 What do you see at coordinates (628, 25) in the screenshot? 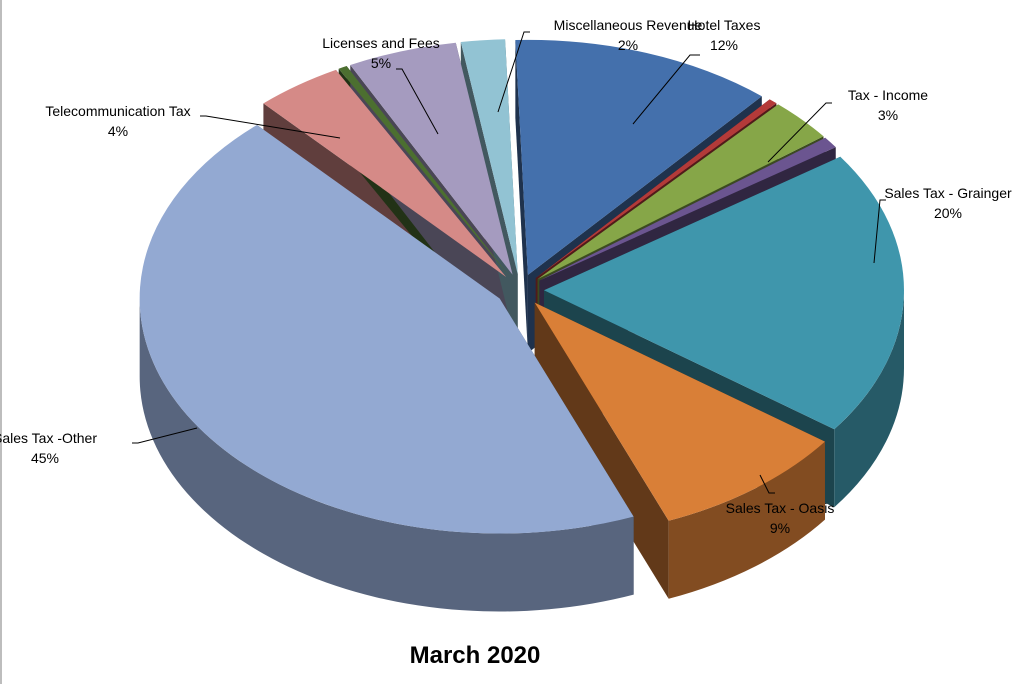
I see `slice-label: Miscellaneous Revenue` at bounding box center [628, 25].